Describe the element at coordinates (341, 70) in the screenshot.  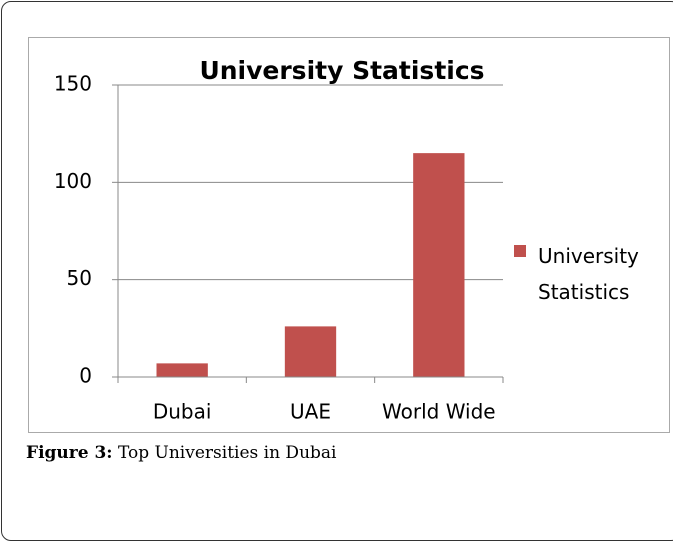
I see `chart-title: University Statistics` at that location.